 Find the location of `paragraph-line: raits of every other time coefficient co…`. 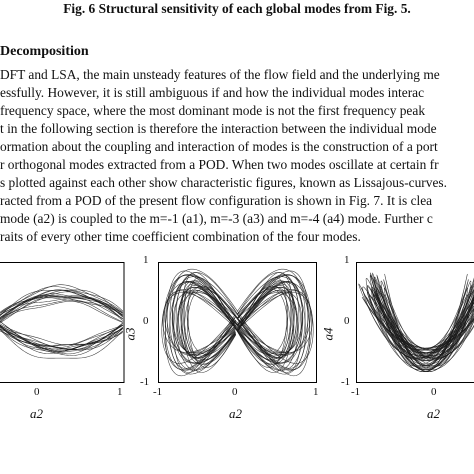

paragraph-line: raits of every other time coefficient co… is located at coordinates (180, 236).